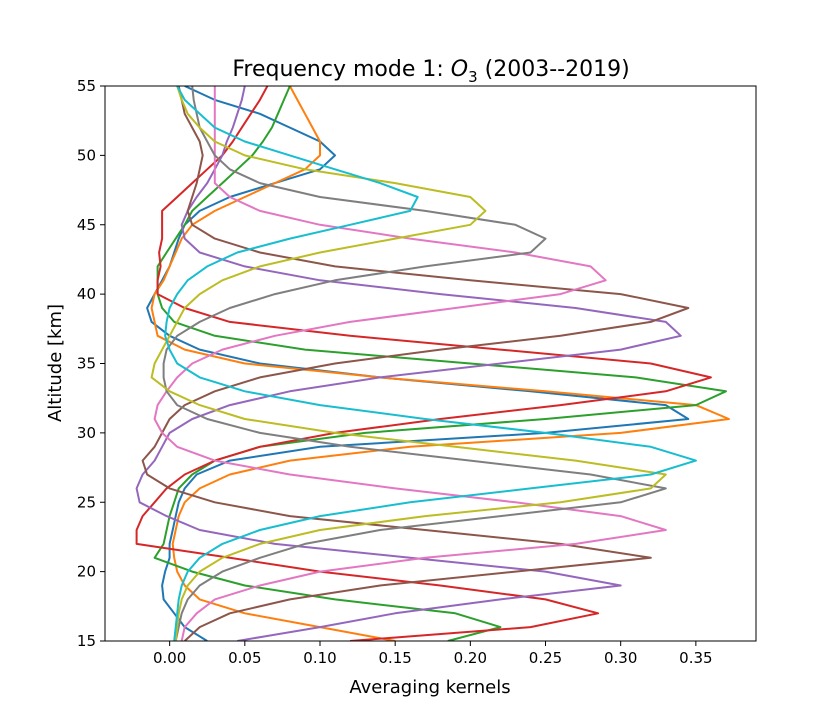  Describe the element at coordinates (545, 658) in the screenshot. I see `x-tick-label: 0.25` at that location.